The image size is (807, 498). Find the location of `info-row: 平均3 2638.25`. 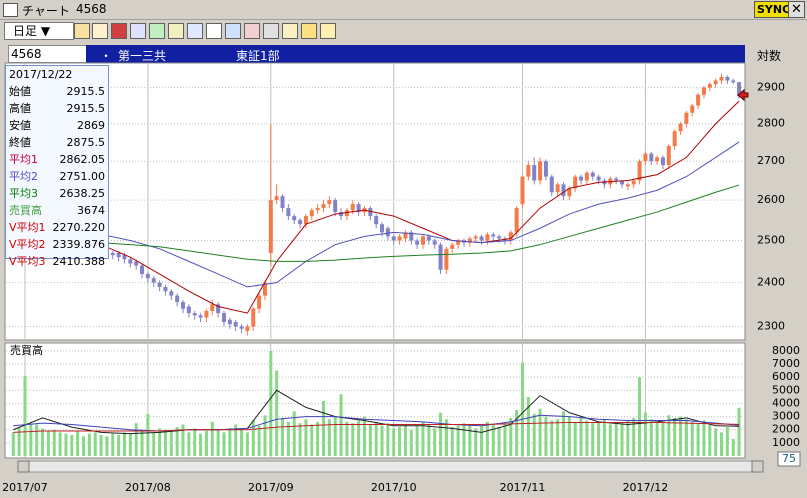

info-row: 平均3 2638.25 is located at coordinates (57, 193).